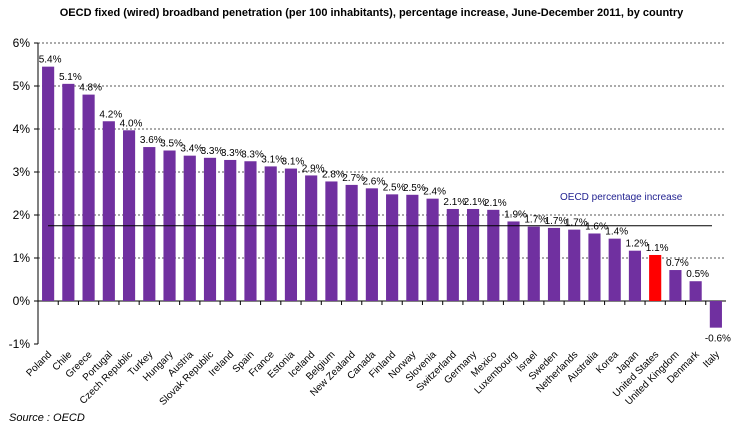 The width and height of the screenshot is (743, 428). What do you see at coordinates (230, 230) in the screenshot?
I see `bar-ireland` at bounding box center [230, 230].